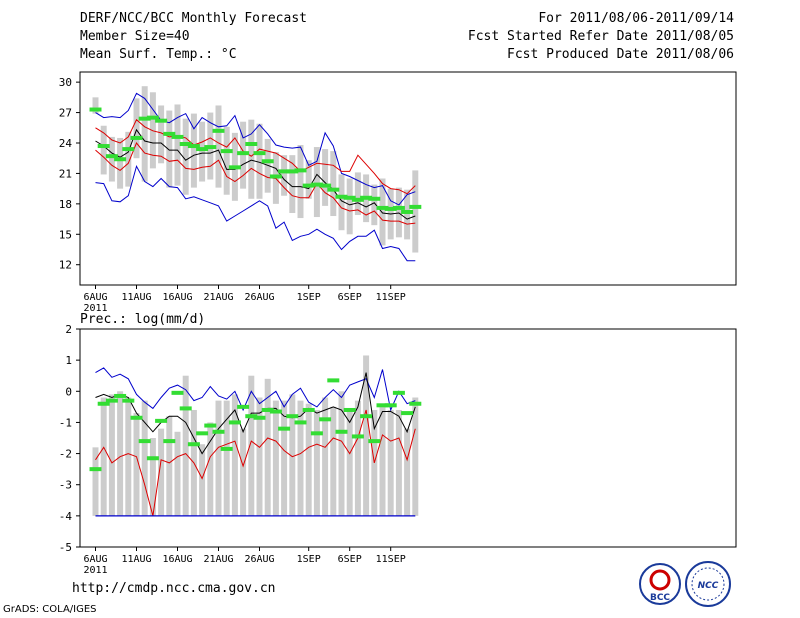 The height and width of the screenshot is (618, 800). What do you see at coordinates (350, 559) in the screenshot?
I see `prec-xtick-label: 6SEP` at bounding box center [350, 559].